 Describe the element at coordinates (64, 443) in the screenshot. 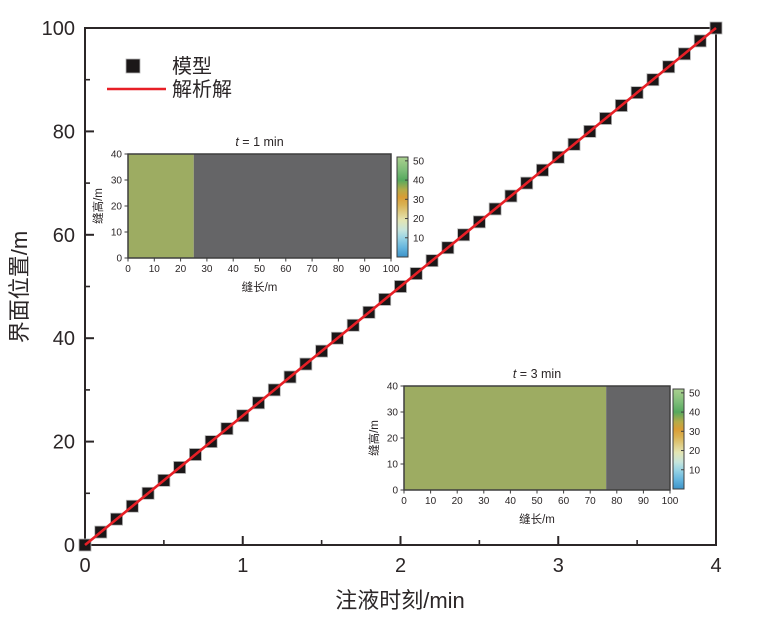

I see `y-tick-label: 20` at that location.